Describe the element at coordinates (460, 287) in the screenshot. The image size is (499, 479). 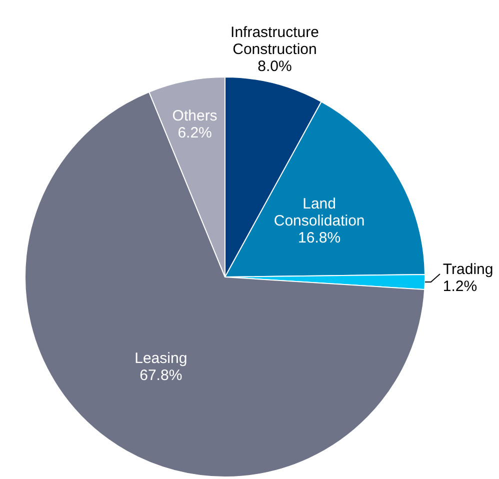
I see `data-label: 1.2%` at that location.